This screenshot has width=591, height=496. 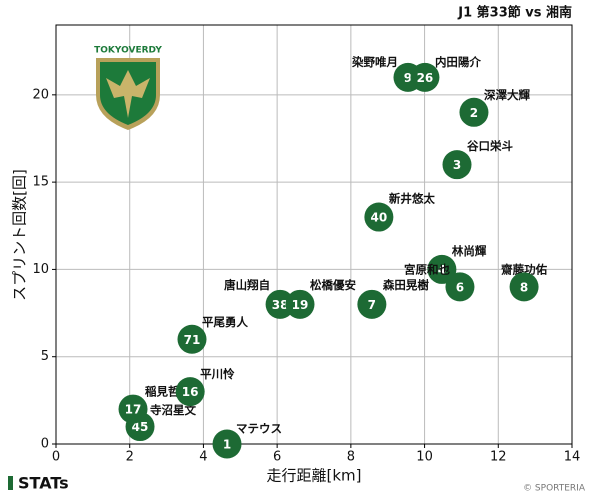 What do you see at coordinates (259, 429) in the screenshot?
I see `player-name: マテウス` at bounding box center [259, 429].